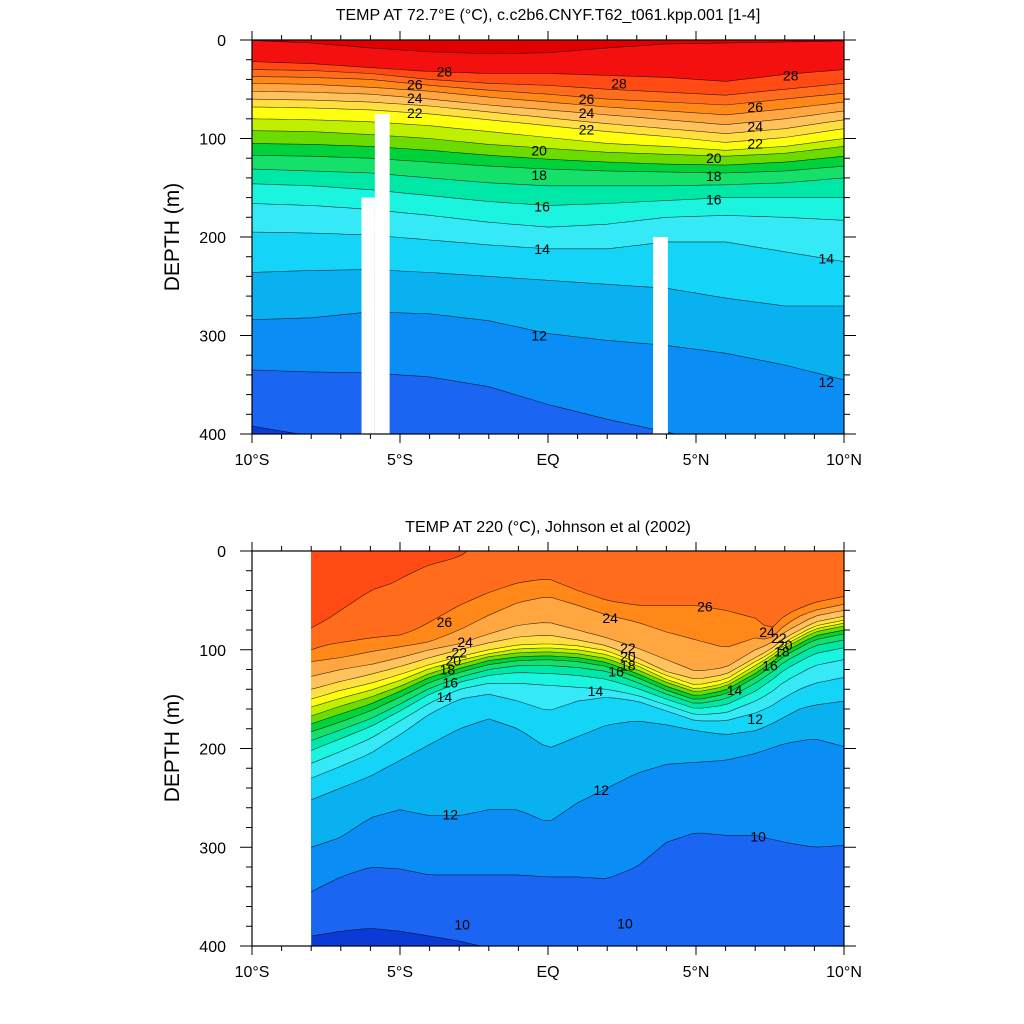 This screenshot has width=1024, height=1024. What do you see at coordinates (400, 972) in the screenshot?
I see `x-tick-label: 5°S` at bounding box center [400, 972].